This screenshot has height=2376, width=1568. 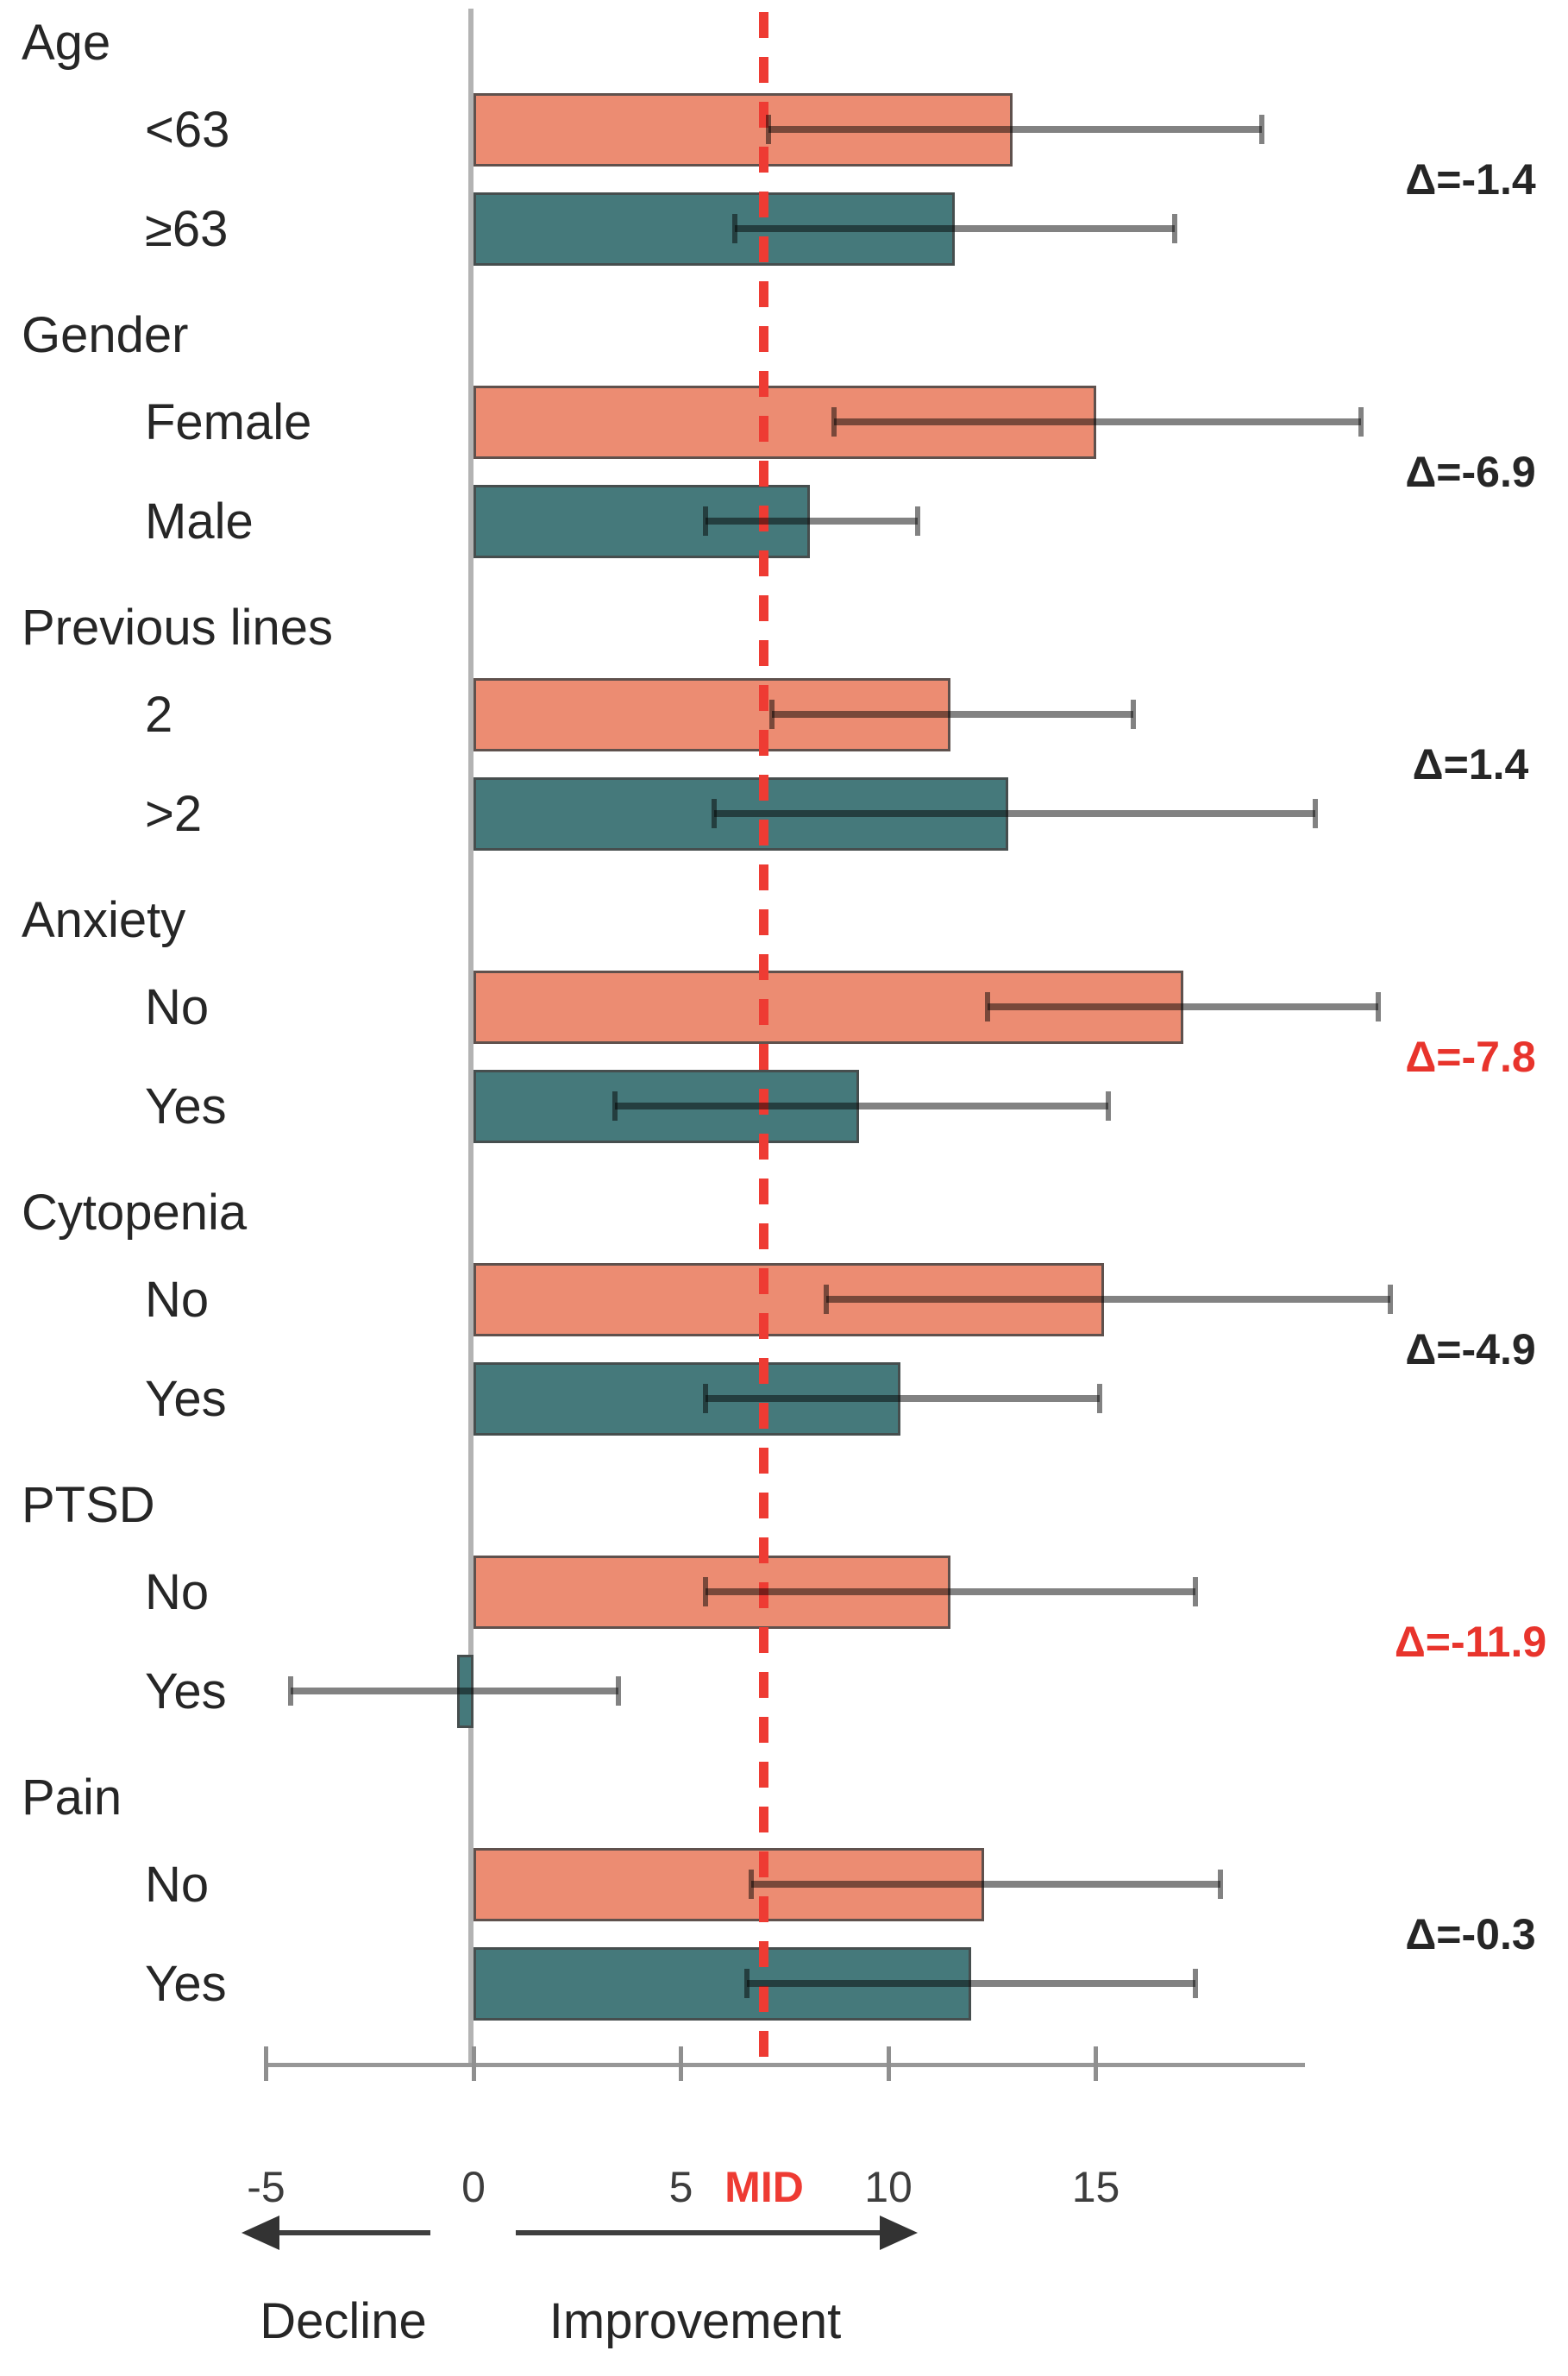 I want to click on row-label-gender-male: Male, so click(x=199, y=521).